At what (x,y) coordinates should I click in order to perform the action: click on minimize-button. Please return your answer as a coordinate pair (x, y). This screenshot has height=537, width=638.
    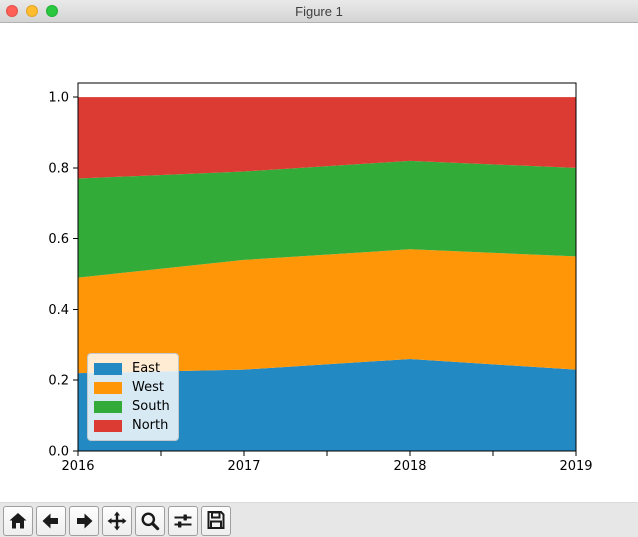
    Looking at the image, I should click on (32, 11).